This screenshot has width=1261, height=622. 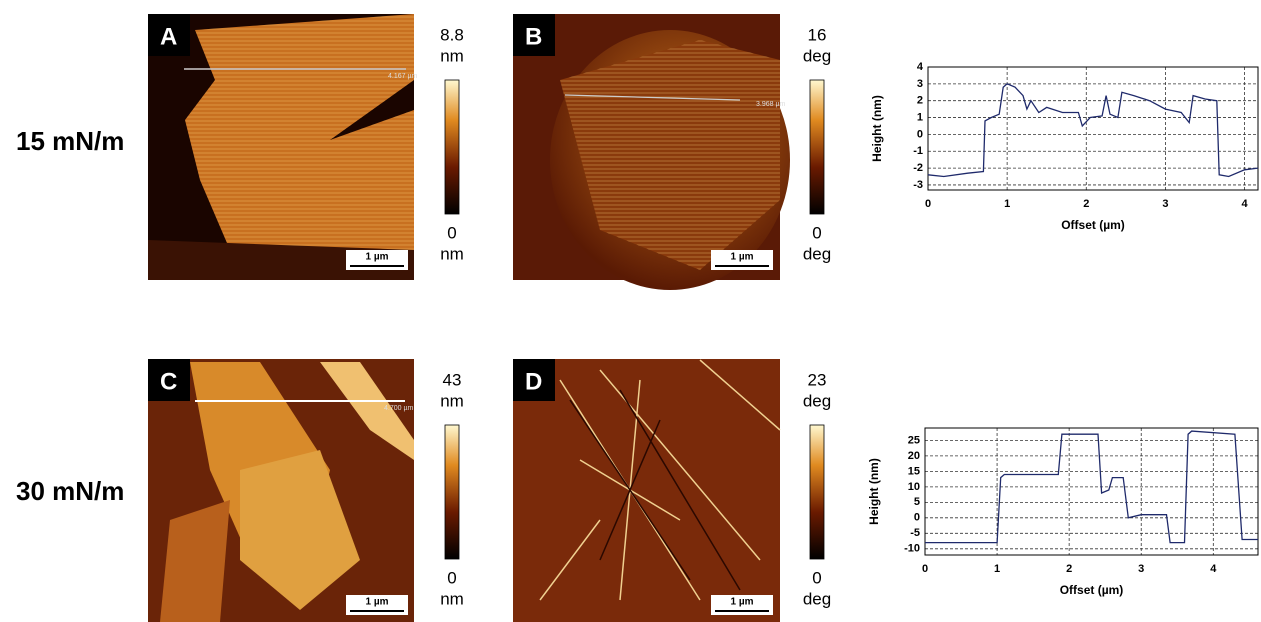 What do you see at coordinates (920, 101) in the screenshot?
I see `y-tick-label: 2` at bounding box center [920, 101].